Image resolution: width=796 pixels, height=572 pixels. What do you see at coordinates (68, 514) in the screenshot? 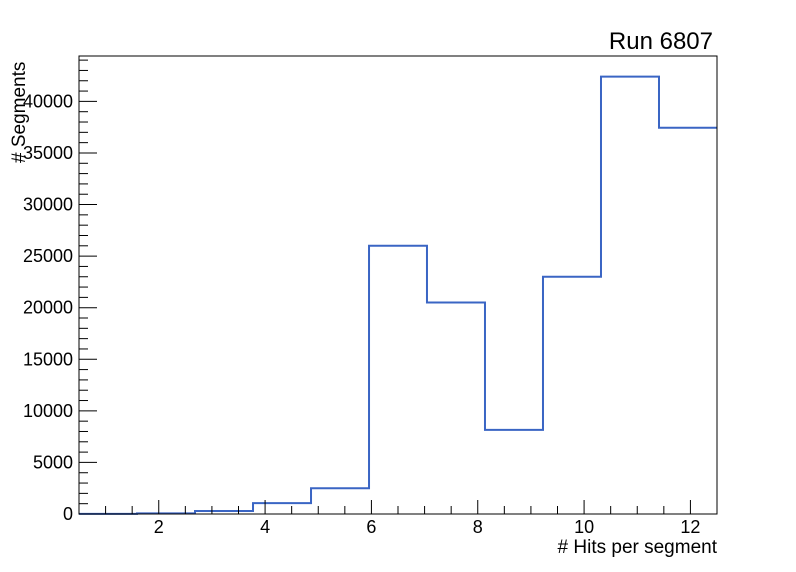
I see `y-tick-label: 0` at bounding box center [68, 514].